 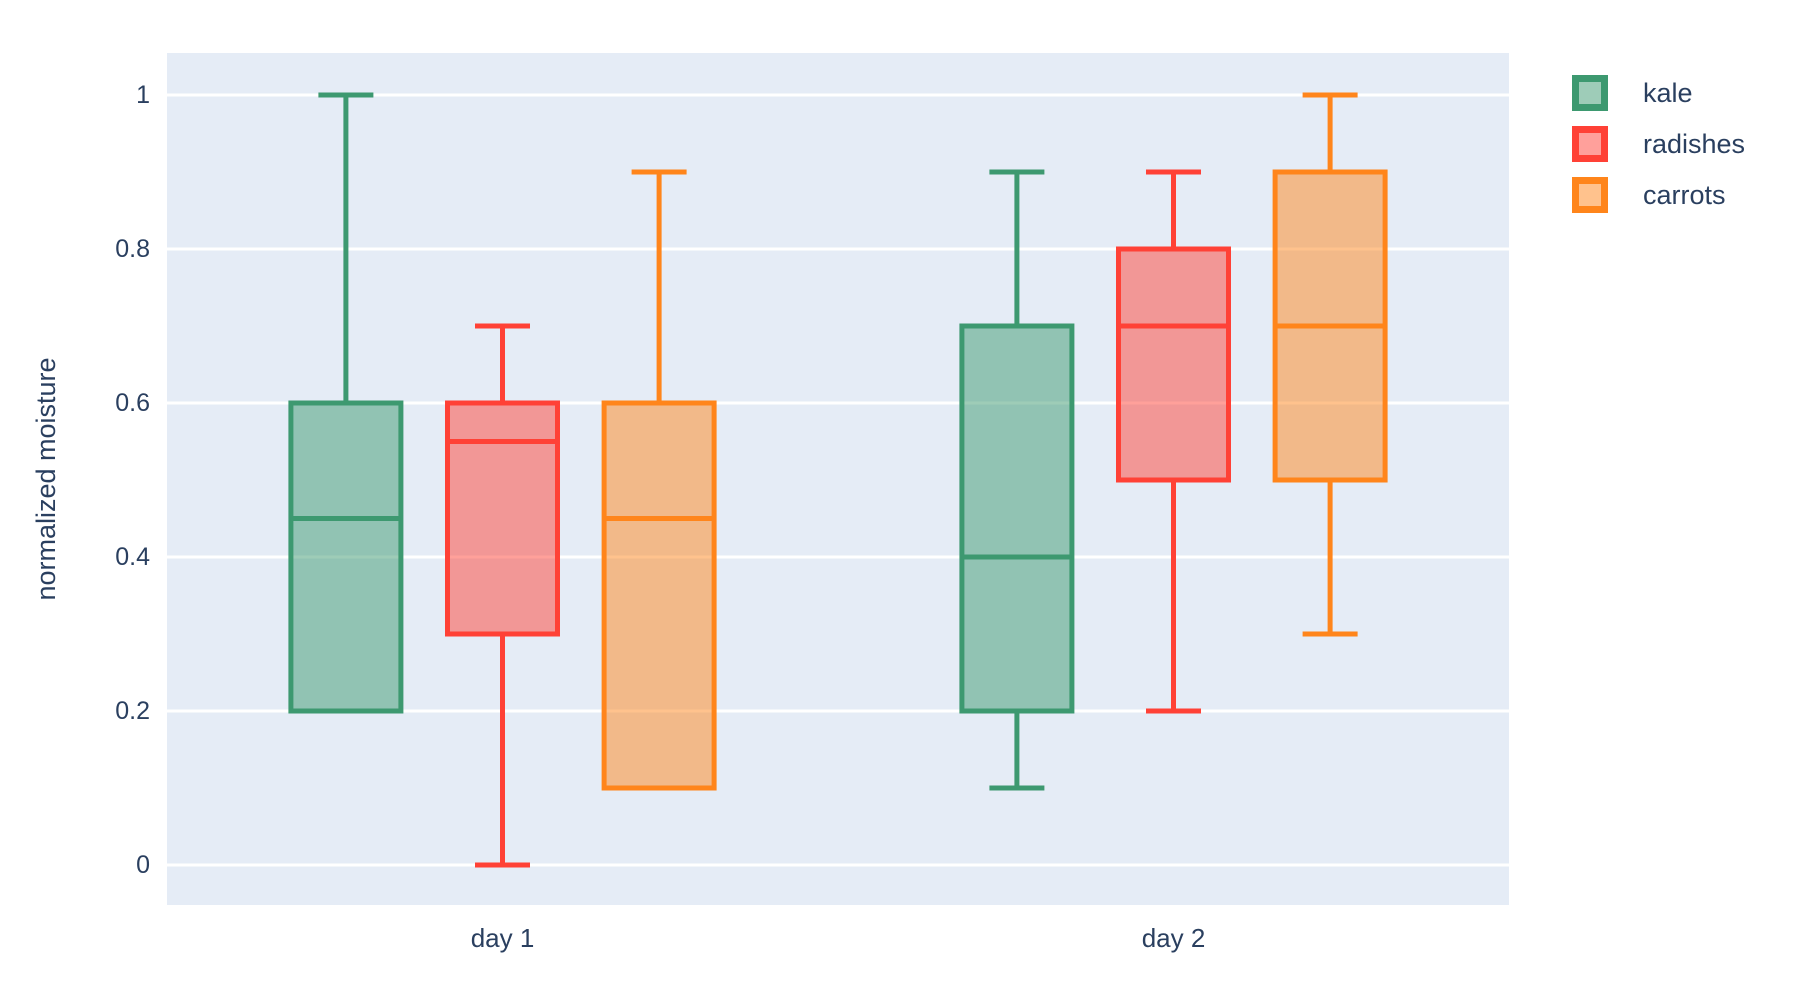 I want to click on y-tick-label-0: 0, so click(x=143, y=865).